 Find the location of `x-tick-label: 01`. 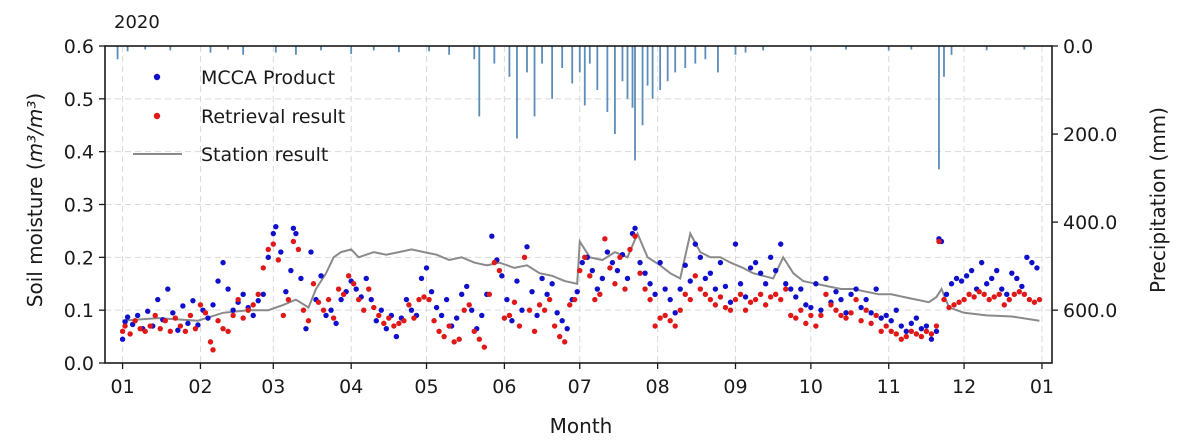

x-tick-label: 01 is located at coordinates (122, 387).